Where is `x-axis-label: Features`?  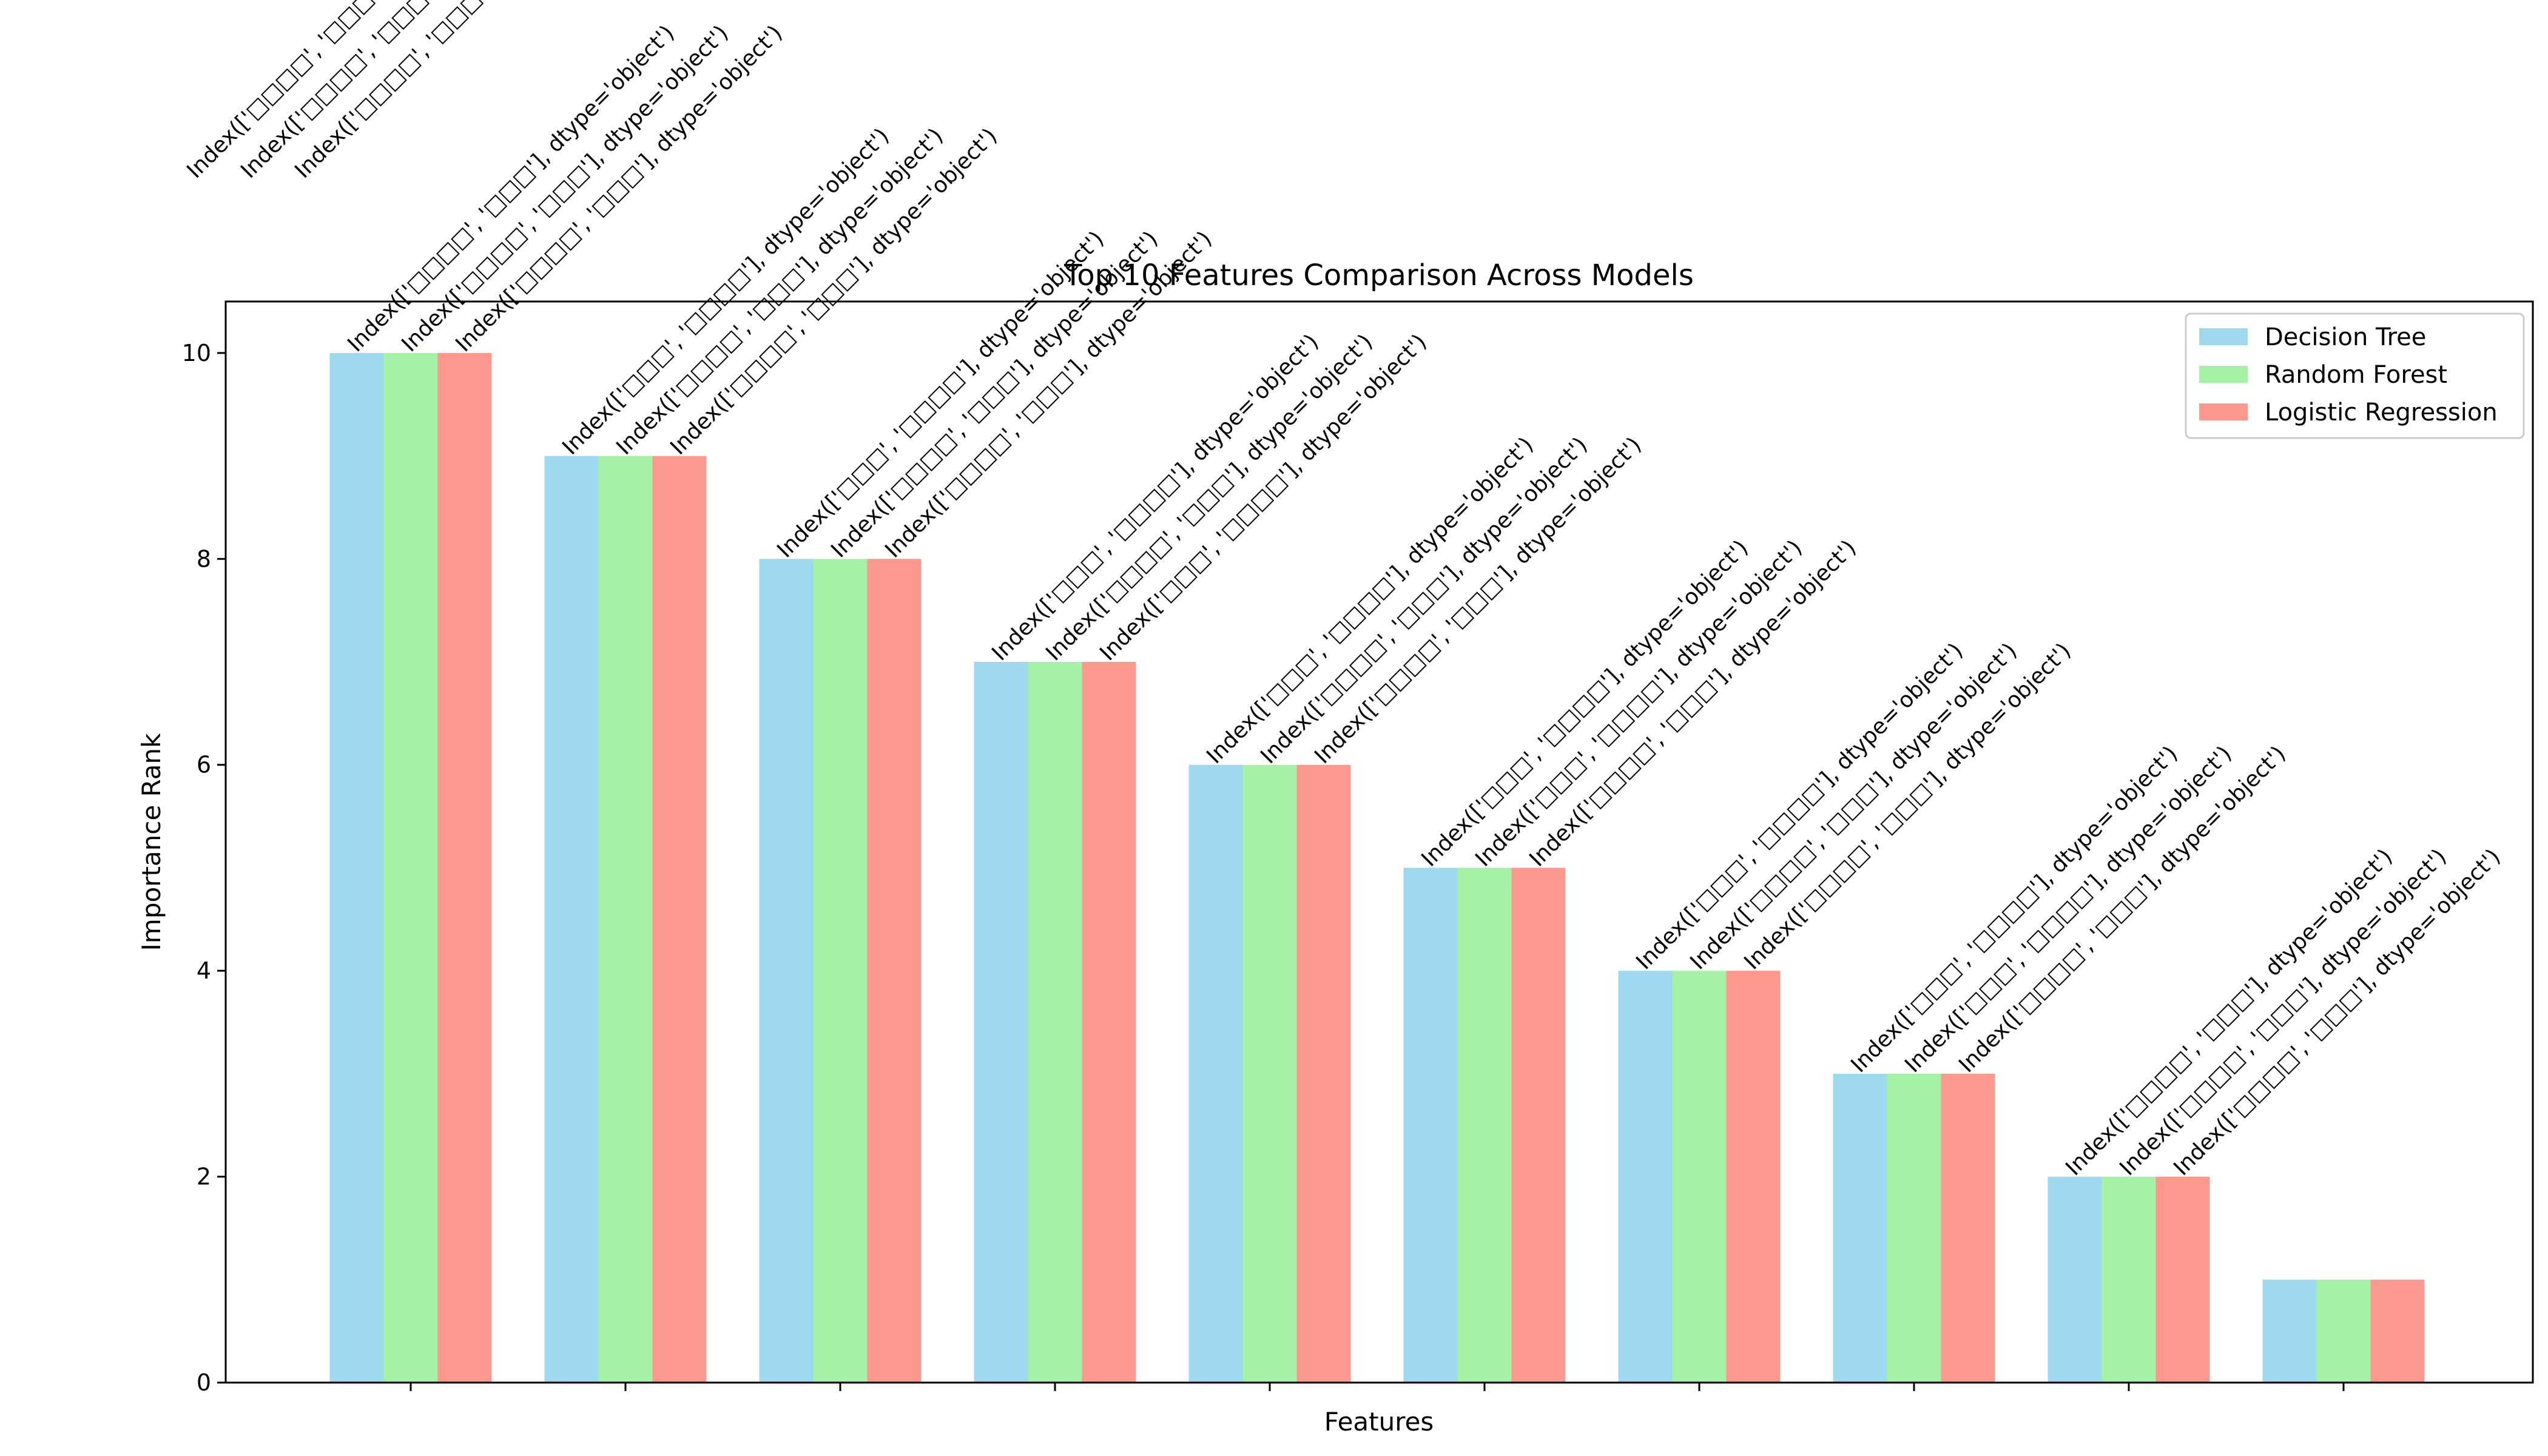
x-axis-label: Features is located at coordinates (1379, 1422).